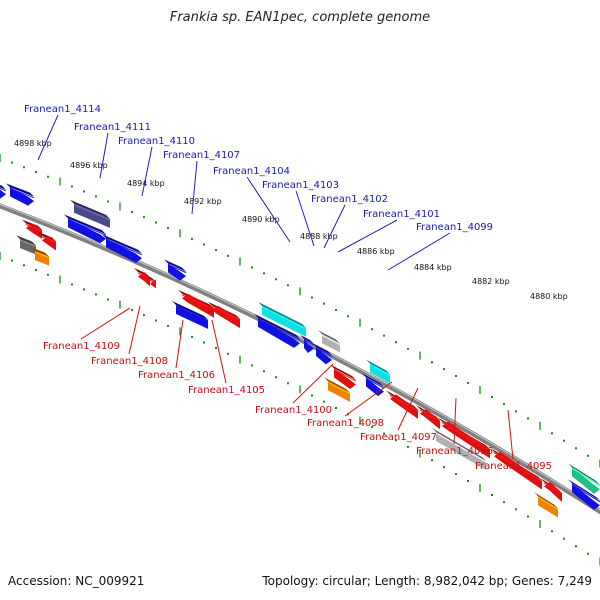 The height and width of the screenshot is (600, 600). Describe the element at coordinates (376, 251) in the screenshot. I see `scale-label-kbp: 4886 kbp` at that location.